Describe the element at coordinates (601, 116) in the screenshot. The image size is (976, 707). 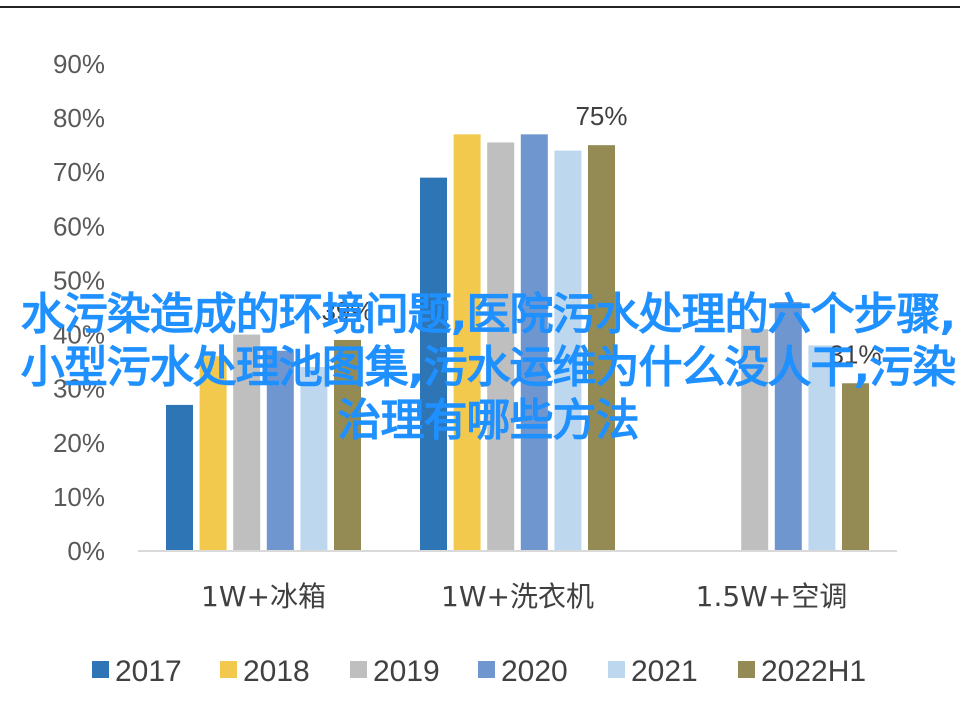
I see `data-label: 75%` at that location.